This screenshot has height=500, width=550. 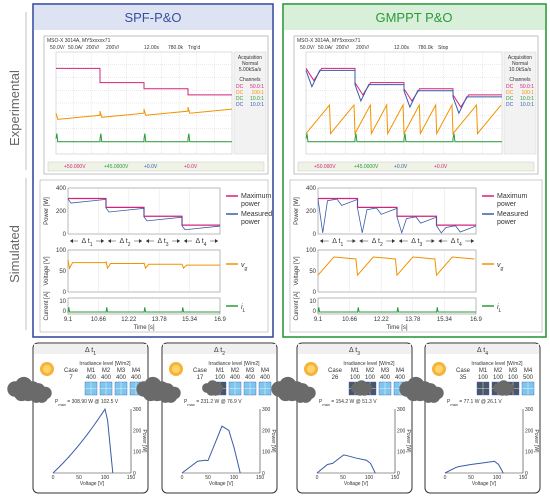 I want to click on sim-y-label: Current [A], so click(x=47, y=305).